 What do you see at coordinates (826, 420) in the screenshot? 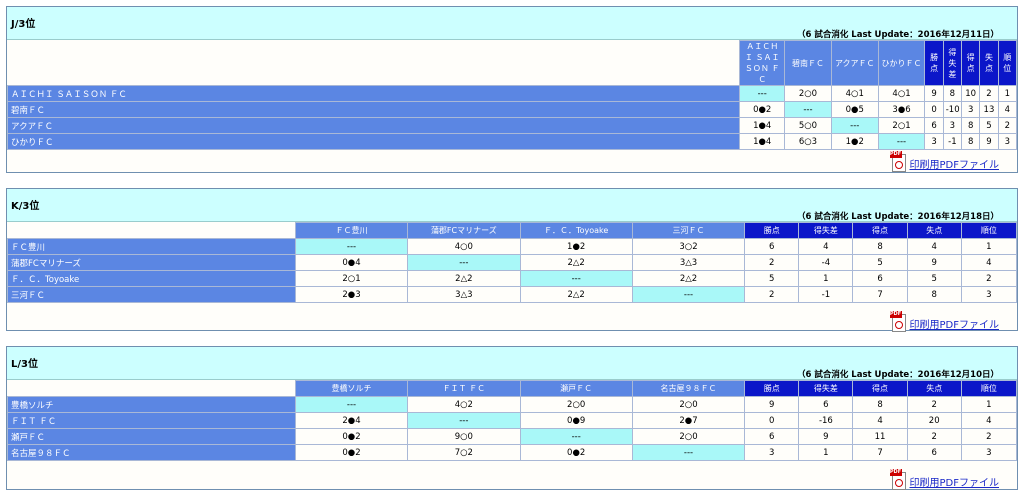
I see `stat-cell: -16` at bounding box center [826, 420].